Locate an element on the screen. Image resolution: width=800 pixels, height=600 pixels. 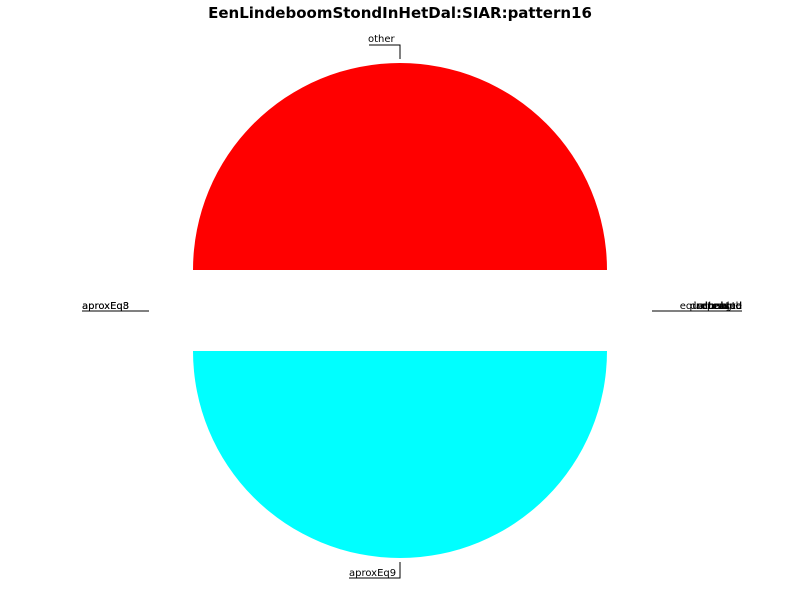
leader-line-aproxeq9 is located at coordinates (375, 570).